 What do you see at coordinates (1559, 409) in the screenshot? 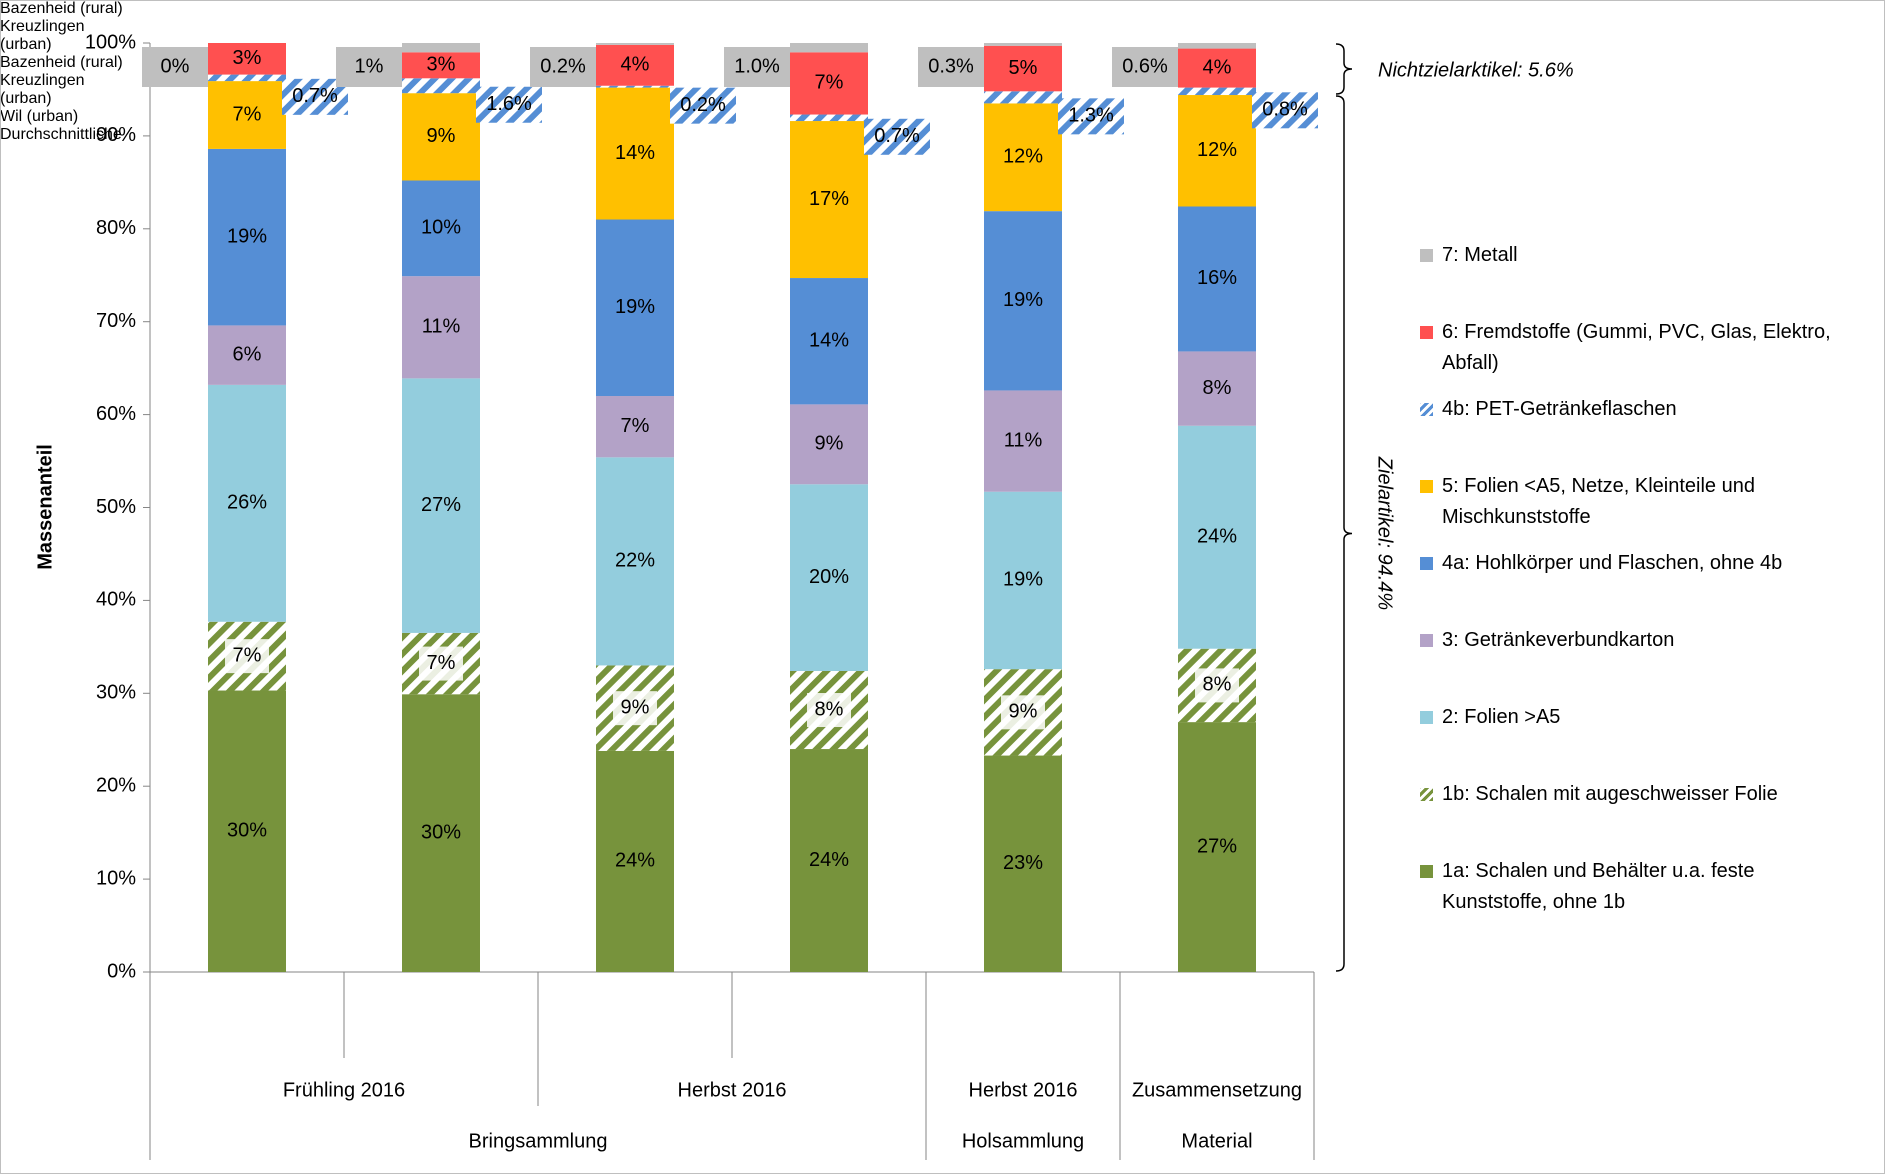
I see `legend-label: 4b: PET-Getränkeflaschen` at bounding box center [1559, 409].